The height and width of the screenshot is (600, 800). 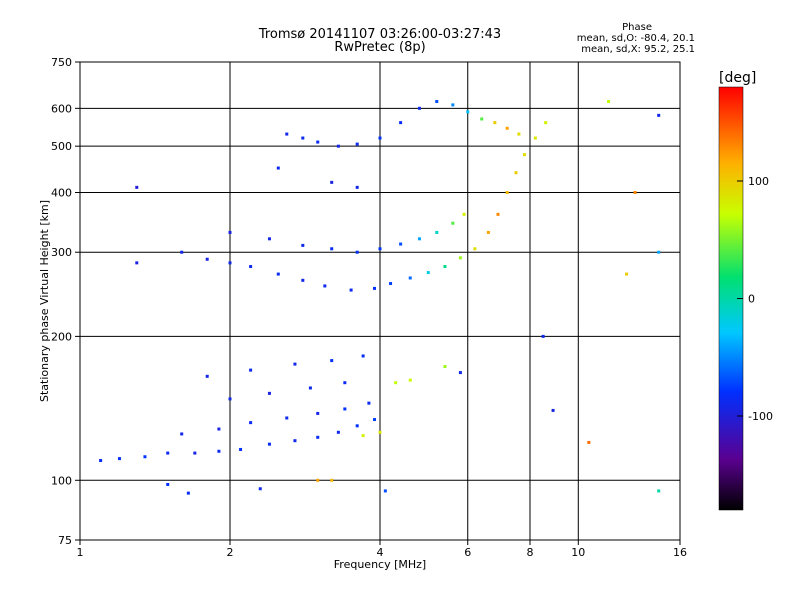 I want to click on x-tick-label: 4, so click(x=380, y=552).